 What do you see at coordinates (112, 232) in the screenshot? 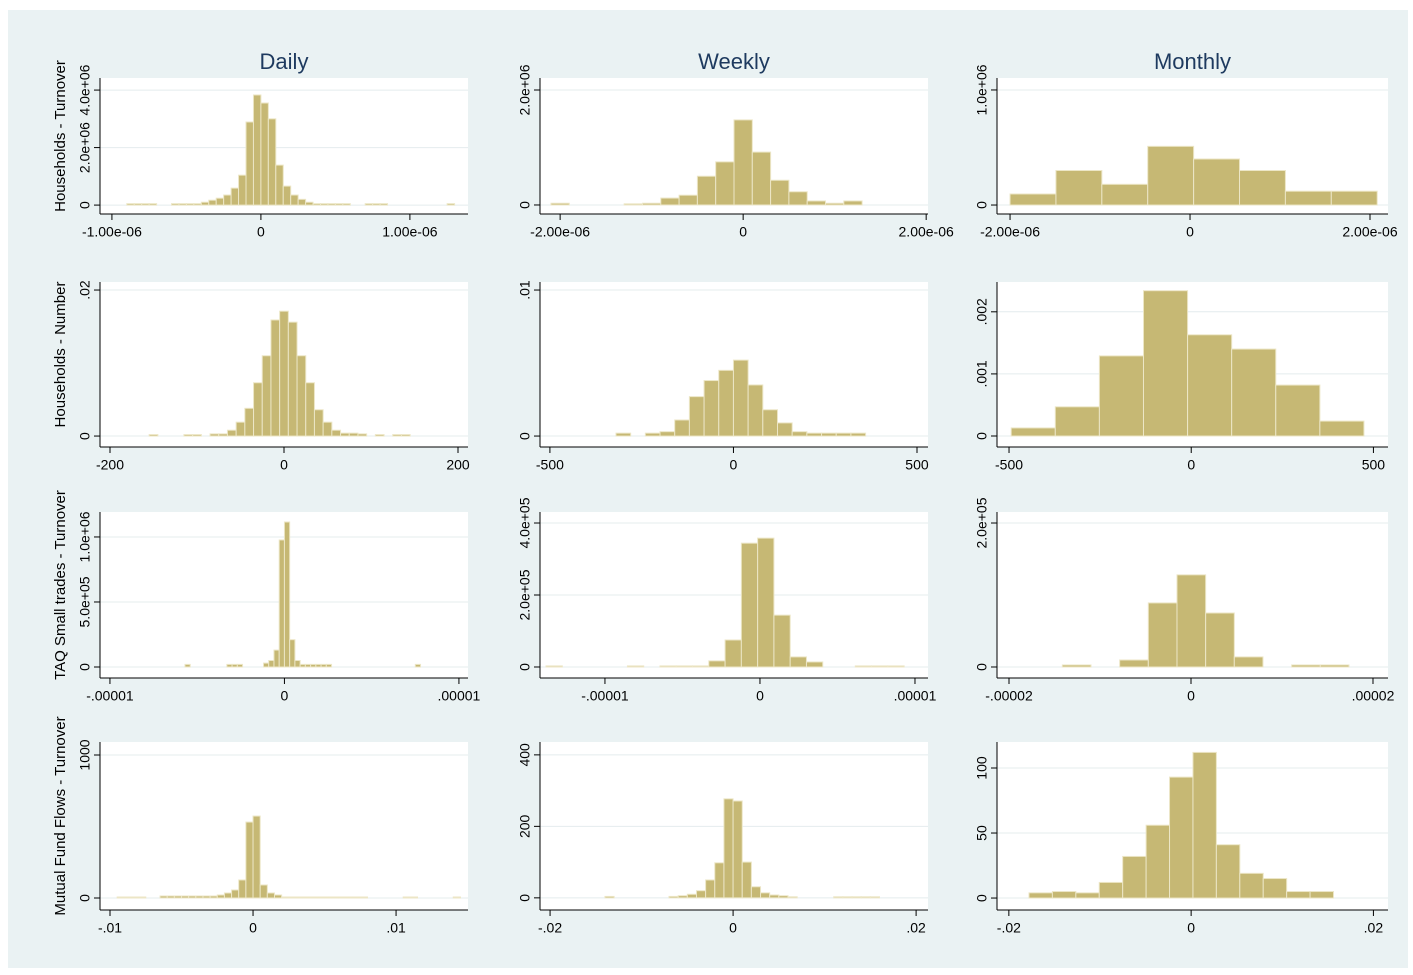
I see `x-tick-label: -1.00e-06` at bounding box center [112, 232].